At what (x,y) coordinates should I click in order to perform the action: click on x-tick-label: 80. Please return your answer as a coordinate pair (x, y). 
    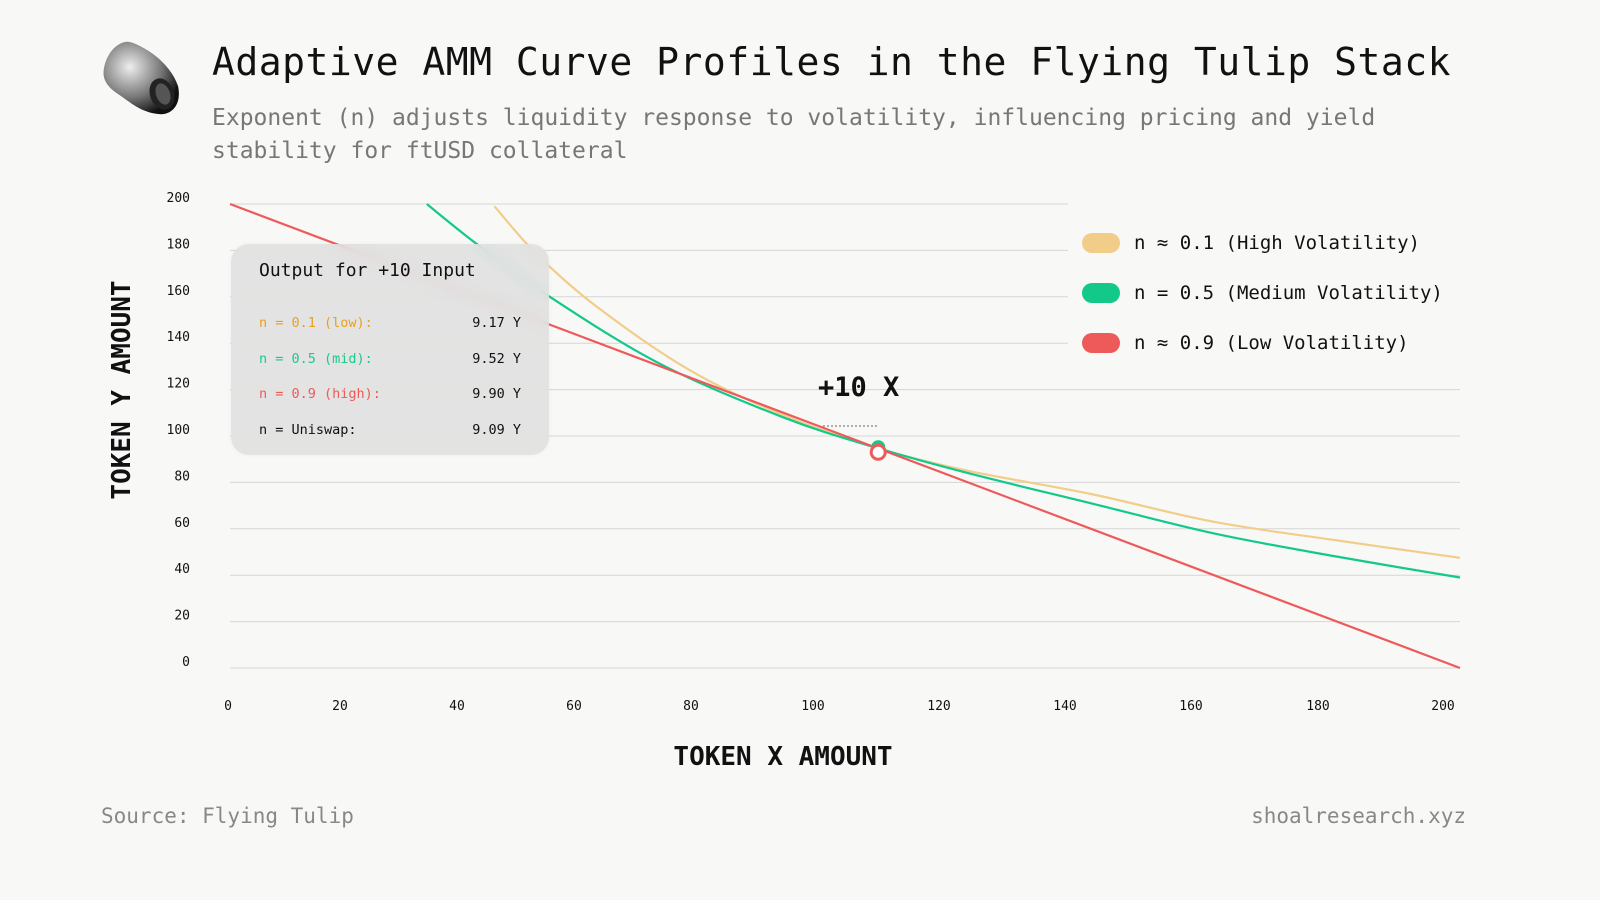
    Looking at the image, I should click on (691, 706).